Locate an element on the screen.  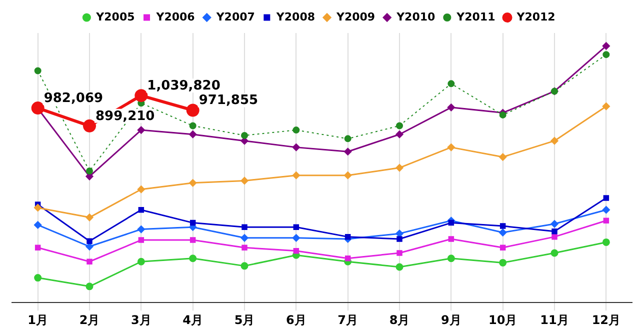
x-tick-label: 3月 is located at coordinates (141, 319).